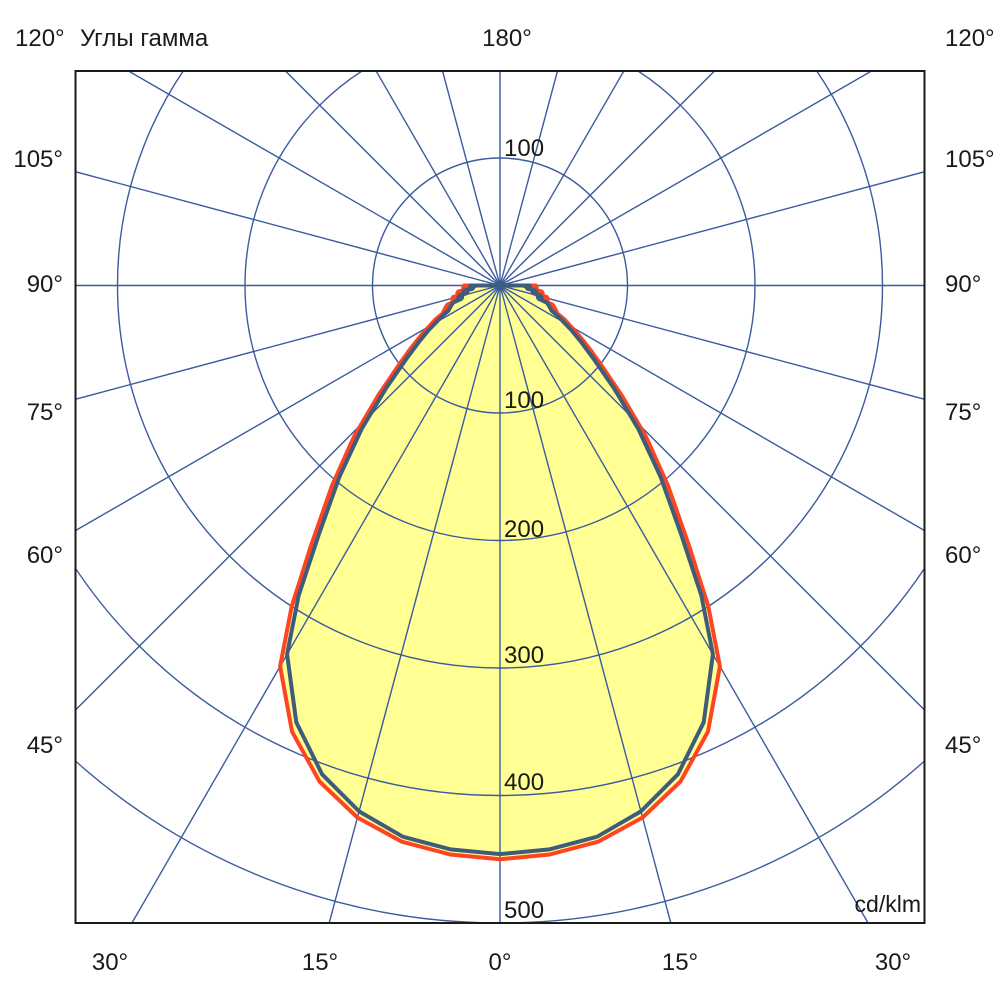 The height and width of the screenshot is (1005, 1000). Describe the element at coordinates (970, 38) in the screenshot. I see `gamma-angle-label-top-right: 120°` at that location.